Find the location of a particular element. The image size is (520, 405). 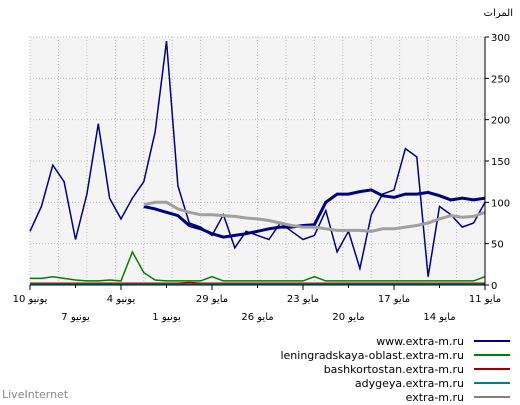

y-tick-label: 150 is located at coordinates (500, 162).